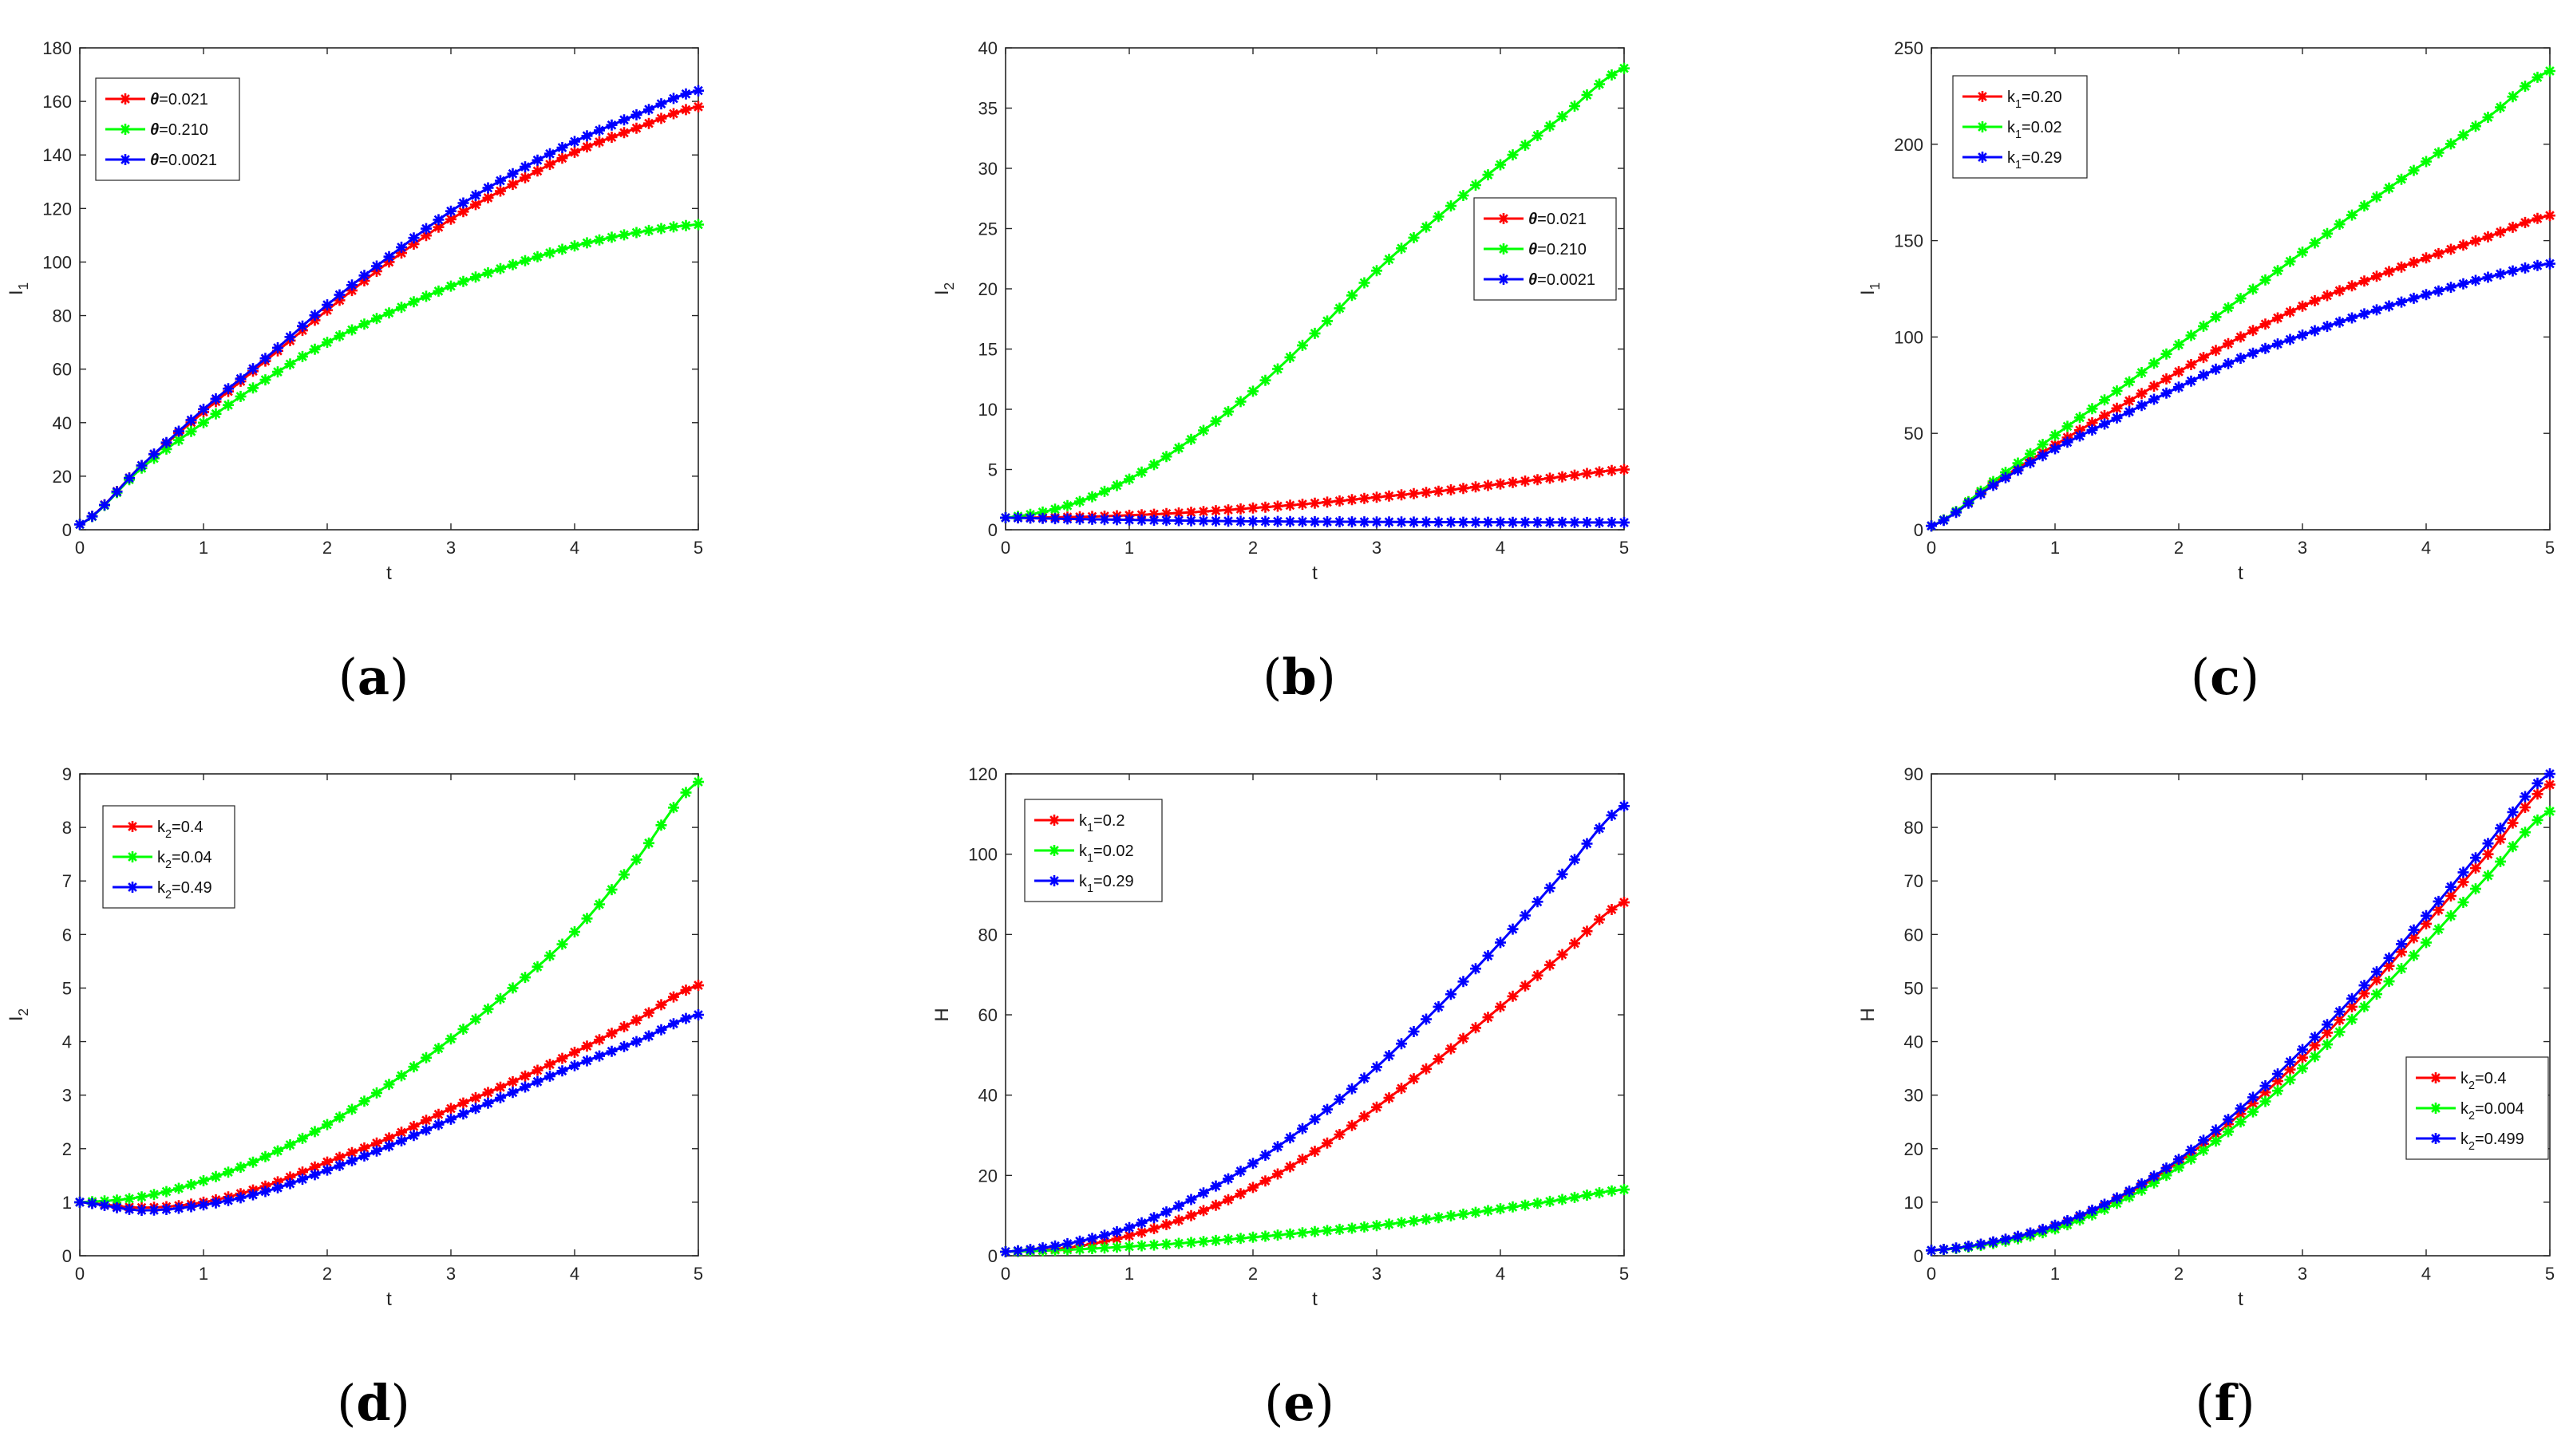 Image resolution: width=2573 pixels, height=1456 pixels. I want to click on y-tick-label: 20, so click(63, 477).